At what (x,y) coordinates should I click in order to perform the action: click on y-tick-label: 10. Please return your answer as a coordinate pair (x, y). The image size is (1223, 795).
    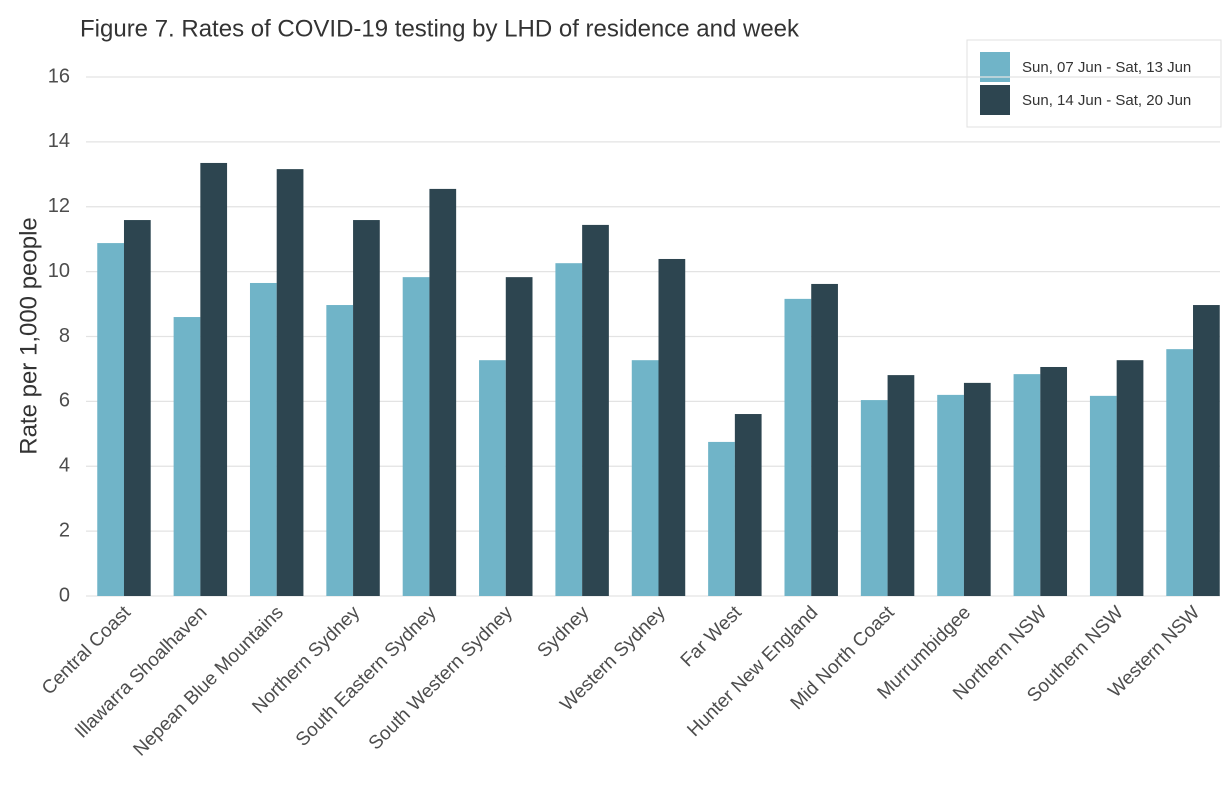
    Looking at the image, I should click on (59, 271).